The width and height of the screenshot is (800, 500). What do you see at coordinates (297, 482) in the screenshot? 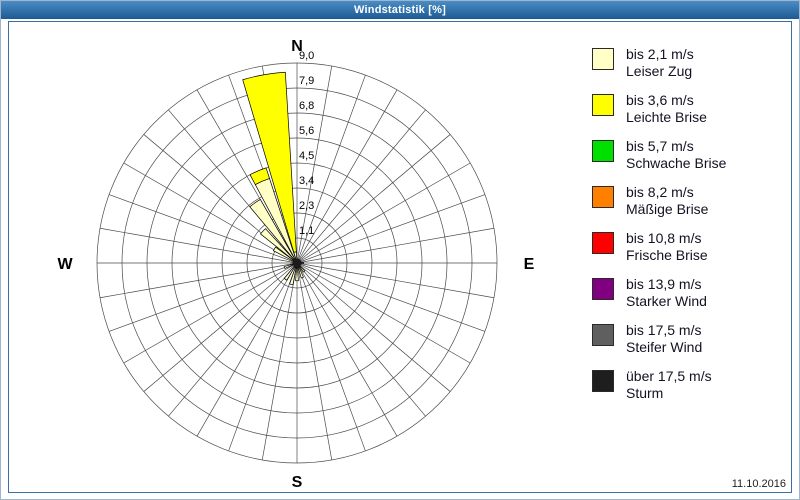
I see `compass-south-label: S` at bounding box center [297, 482].